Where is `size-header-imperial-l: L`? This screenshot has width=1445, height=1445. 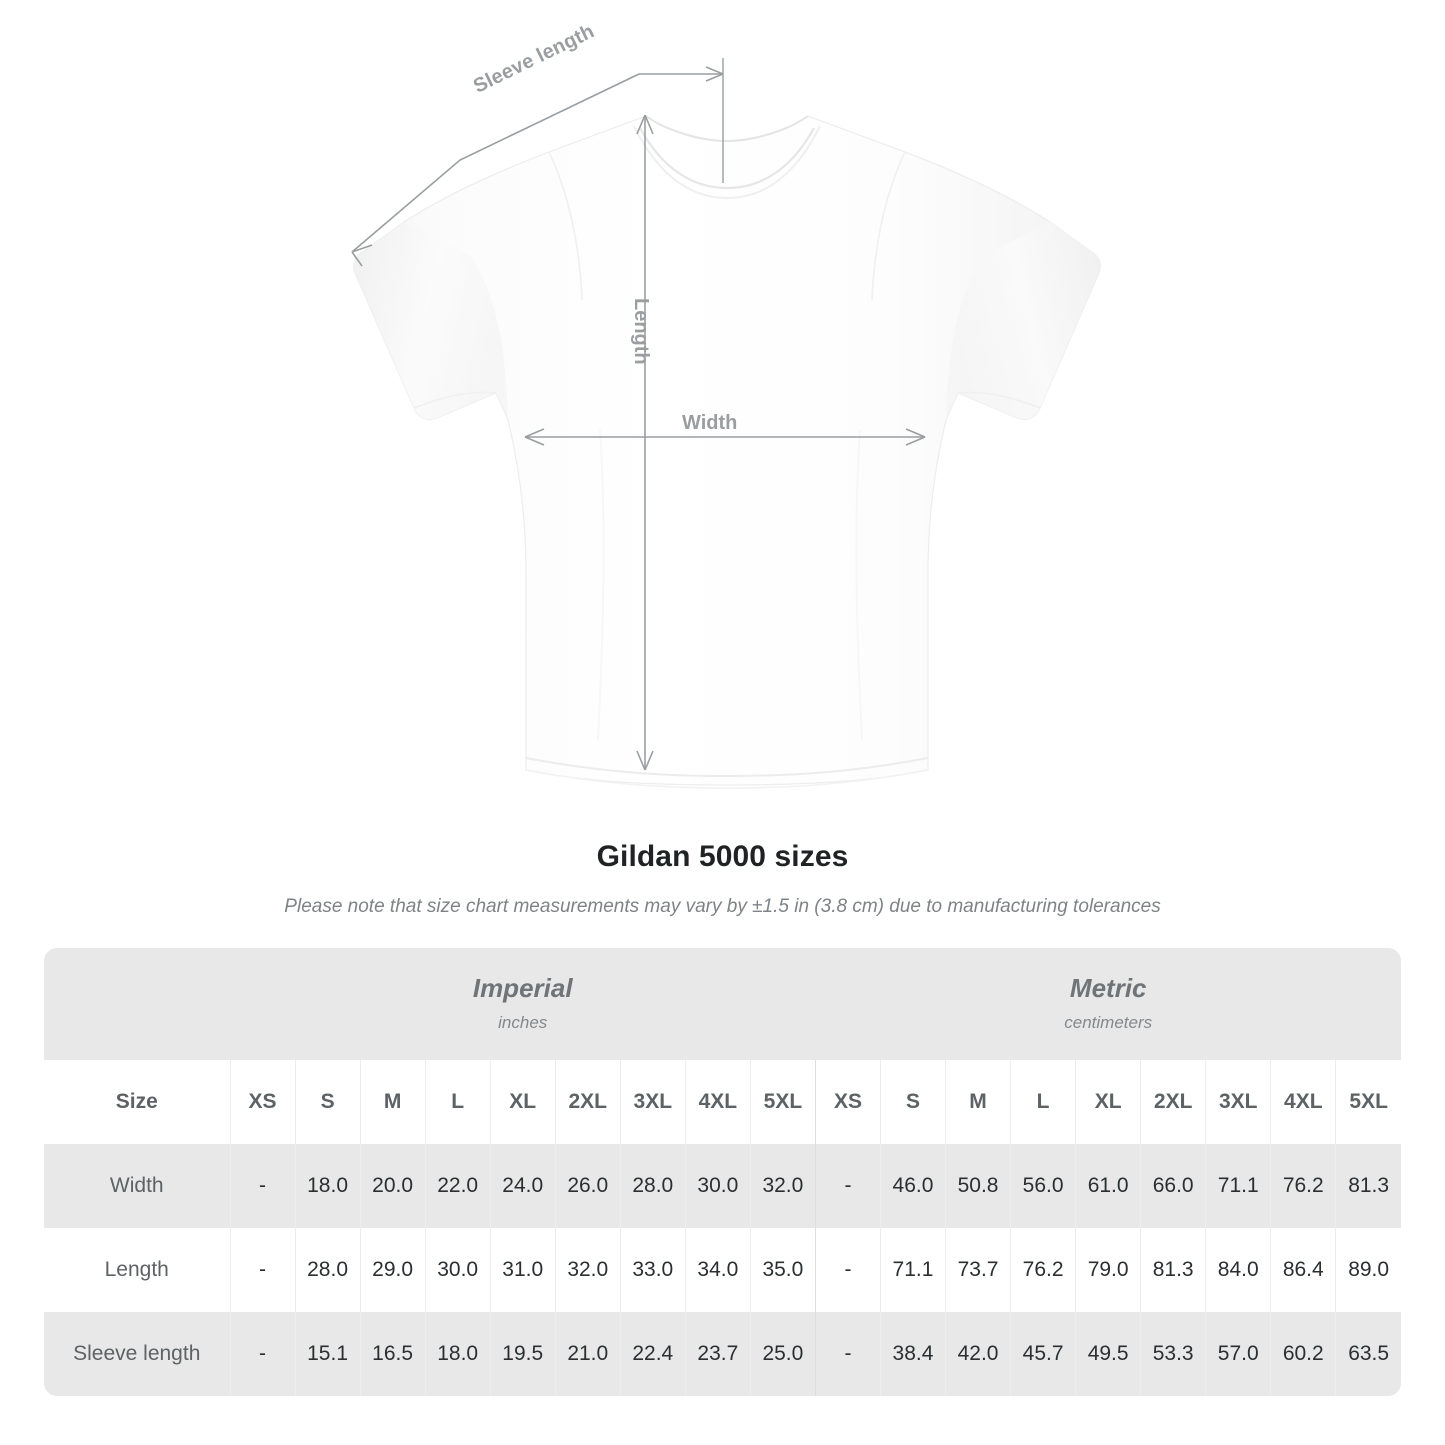
size-header-imperial-l: L is located at coordinates (457, 1102).